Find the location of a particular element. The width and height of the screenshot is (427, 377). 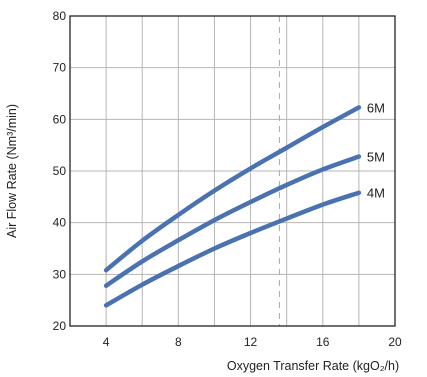

x-axis-ticks: 4 8 12 16 20 is located at coordinates (252, 342).